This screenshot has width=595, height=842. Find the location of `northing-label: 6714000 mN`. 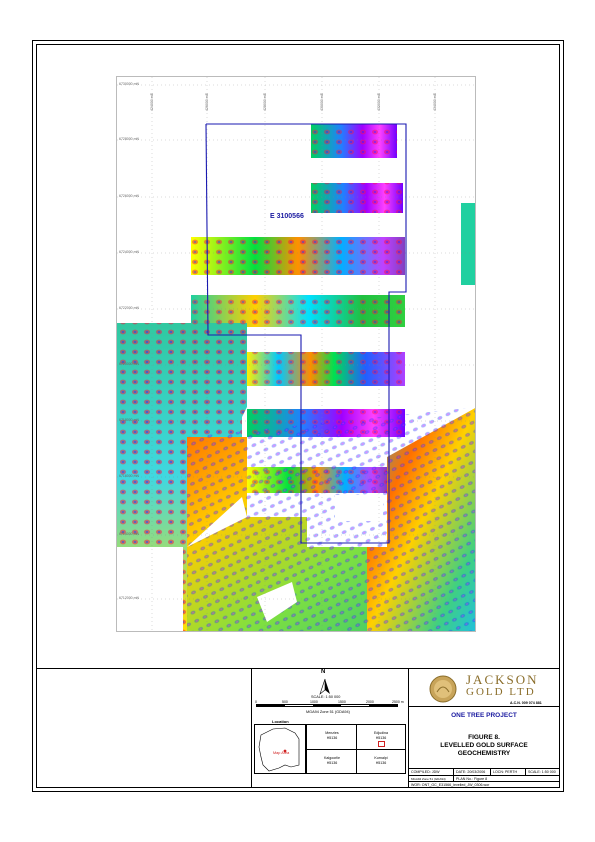

northing-label: 6714000 mN is located at coordinates (129, 534).